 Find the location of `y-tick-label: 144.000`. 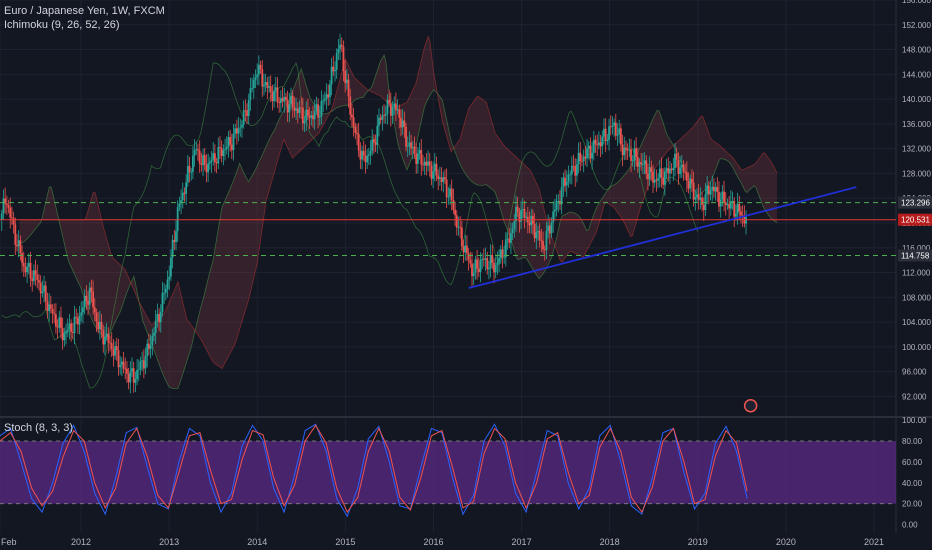

y-tick-label: 144.000 is located at coordinates (916, 74).